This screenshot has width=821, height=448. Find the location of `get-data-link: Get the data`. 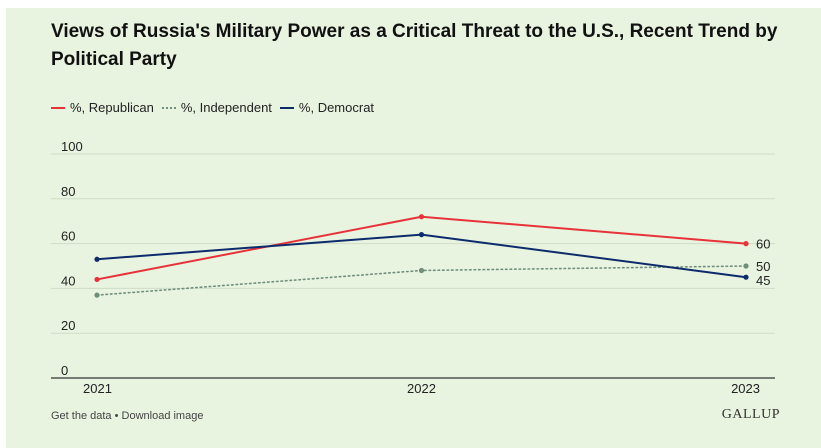

get-data-link: Get the data is located at coordinates (81, 416).